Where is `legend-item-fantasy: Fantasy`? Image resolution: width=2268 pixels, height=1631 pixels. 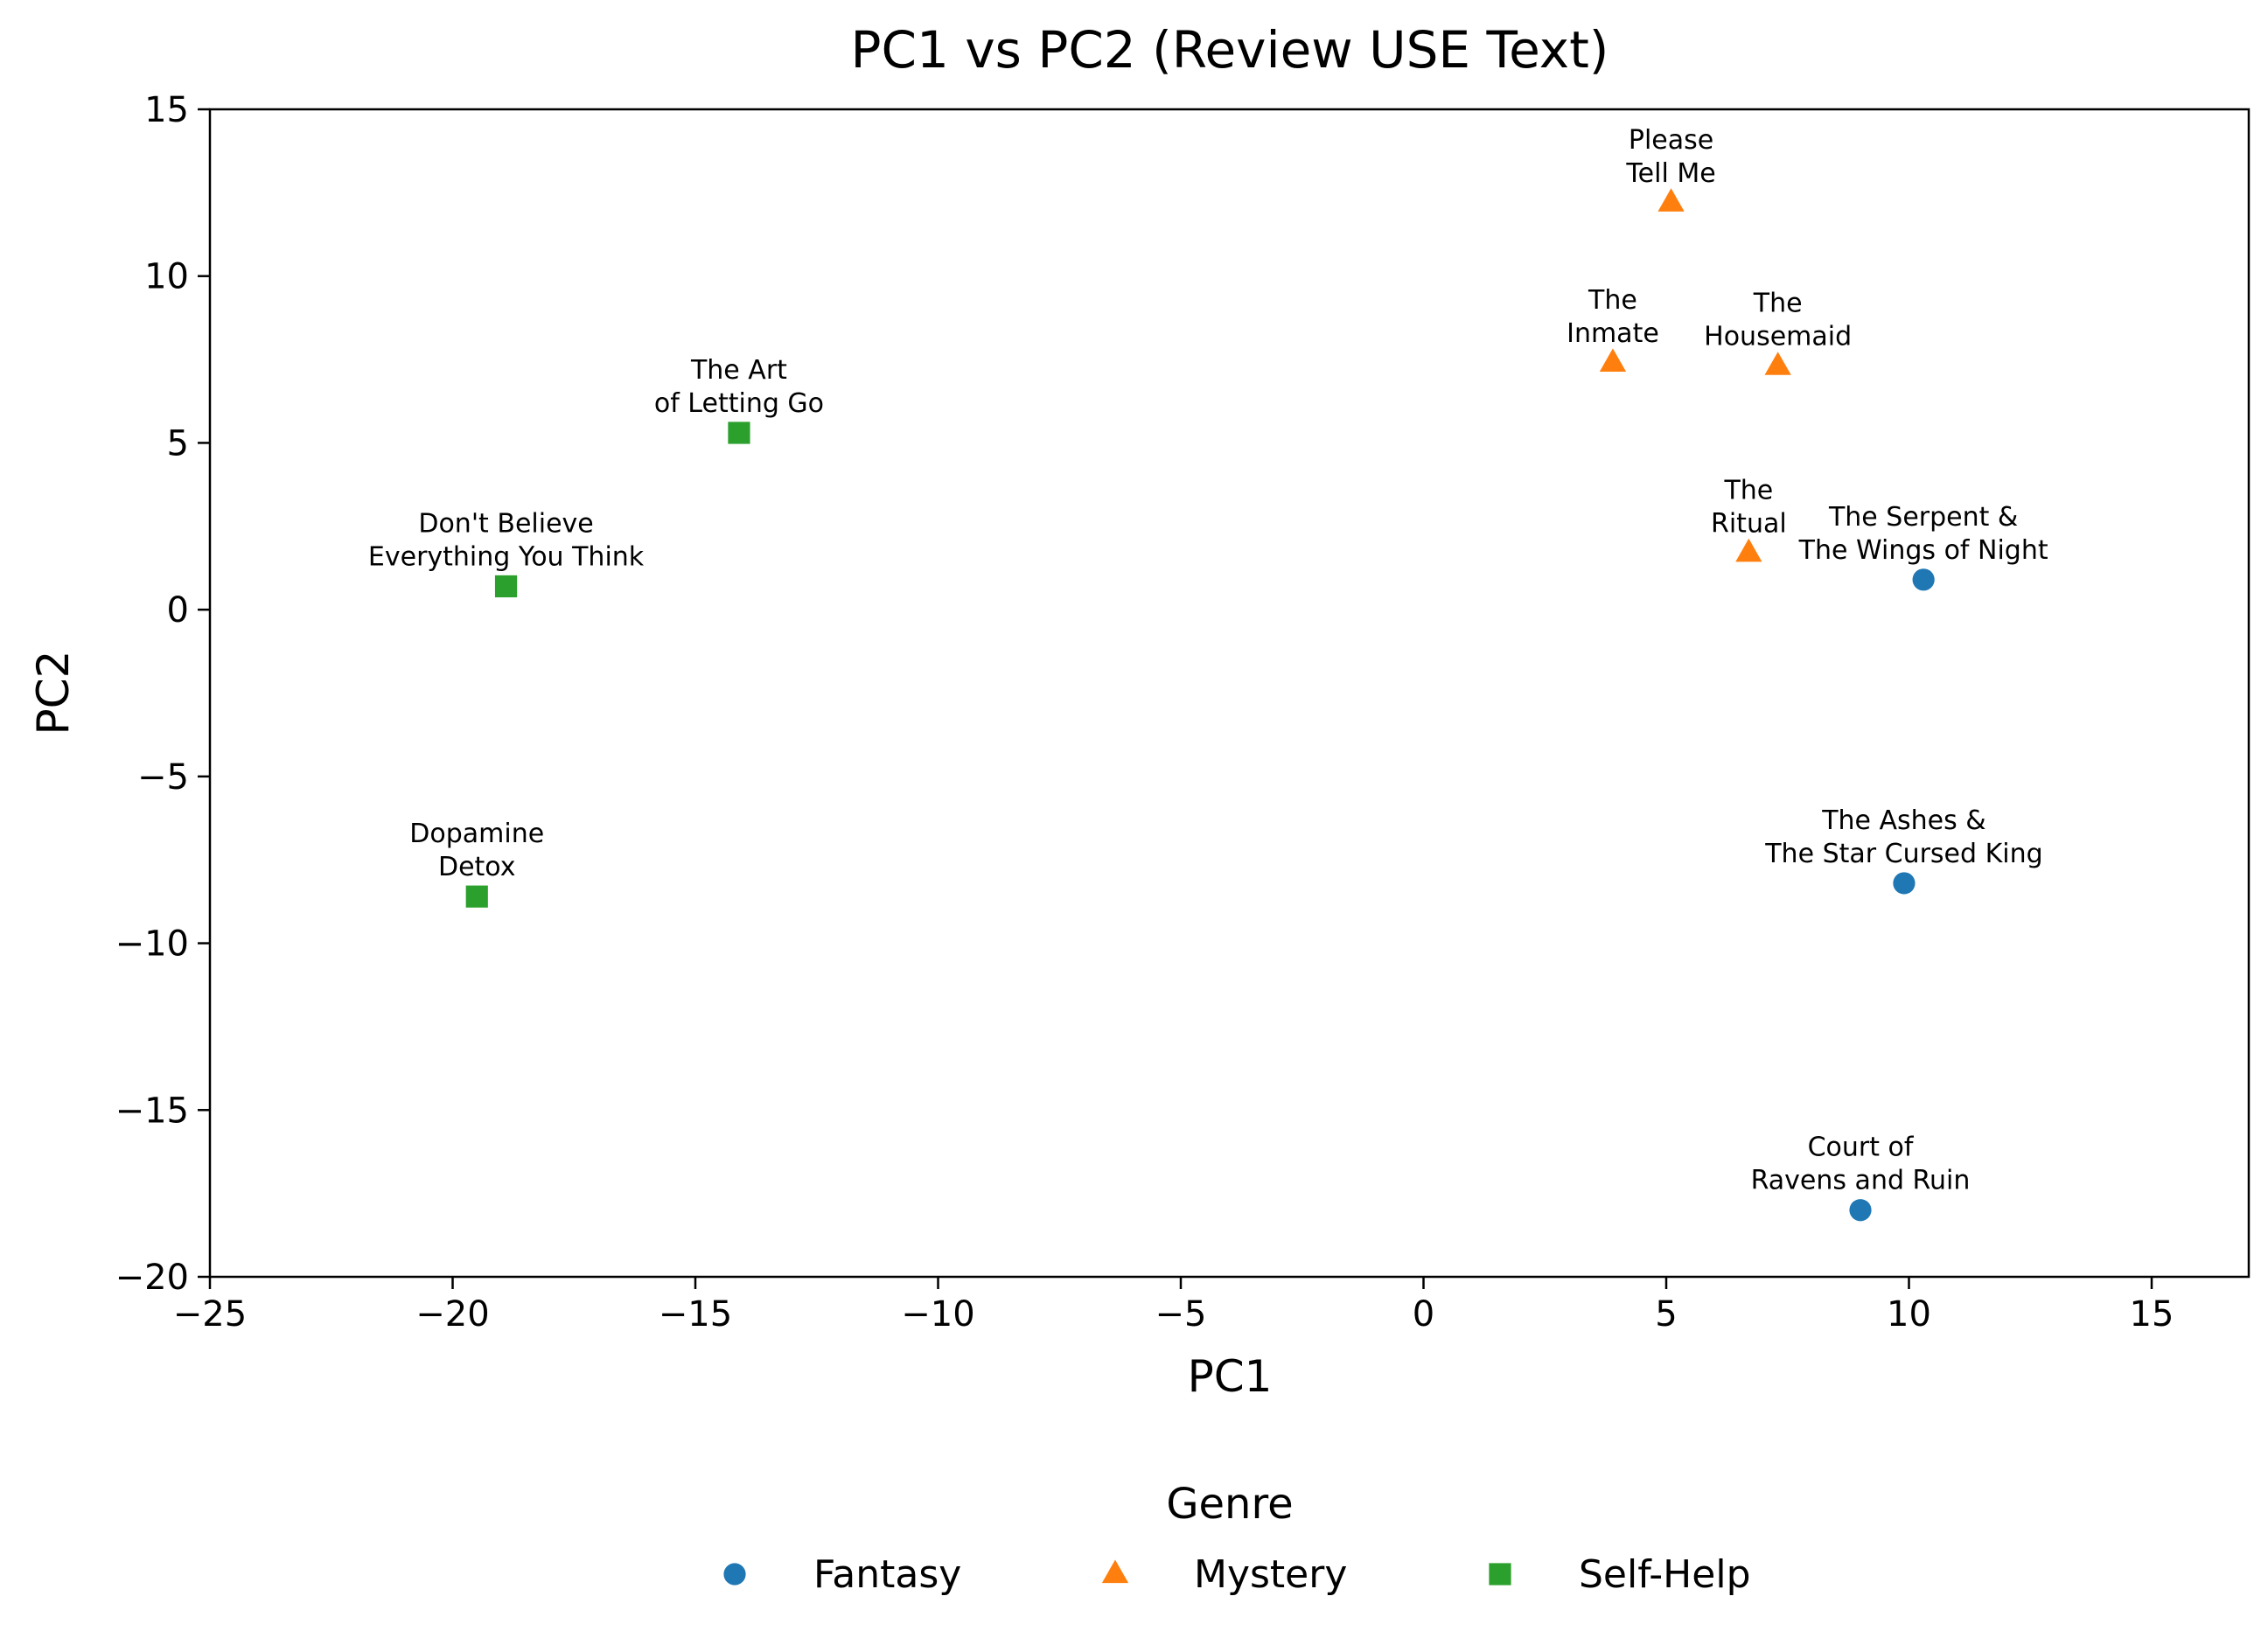 legend-item-fantasy: Fantasy is located at coordinates (842, 1574).